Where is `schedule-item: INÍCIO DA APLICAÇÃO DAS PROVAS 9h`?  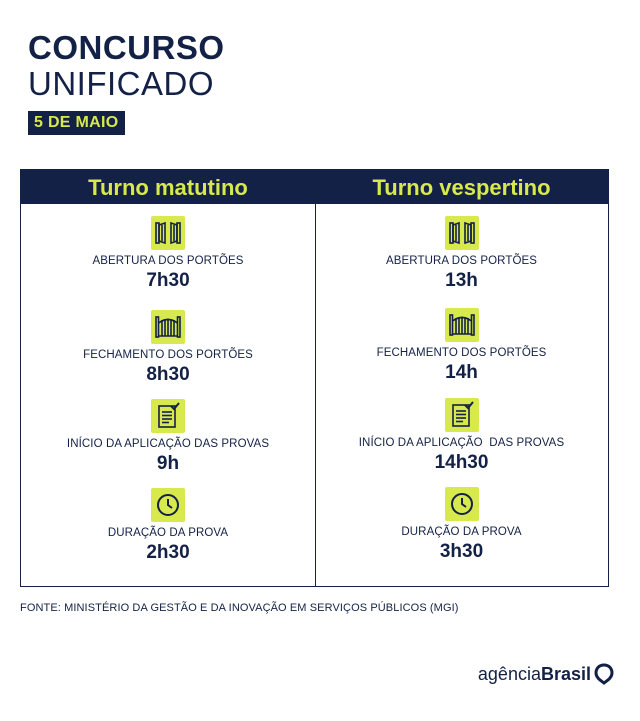 schedule-item: INÍCIO DA APLICAÇÃO DAS PROVAS 9h is located at coordinates (168, 436).